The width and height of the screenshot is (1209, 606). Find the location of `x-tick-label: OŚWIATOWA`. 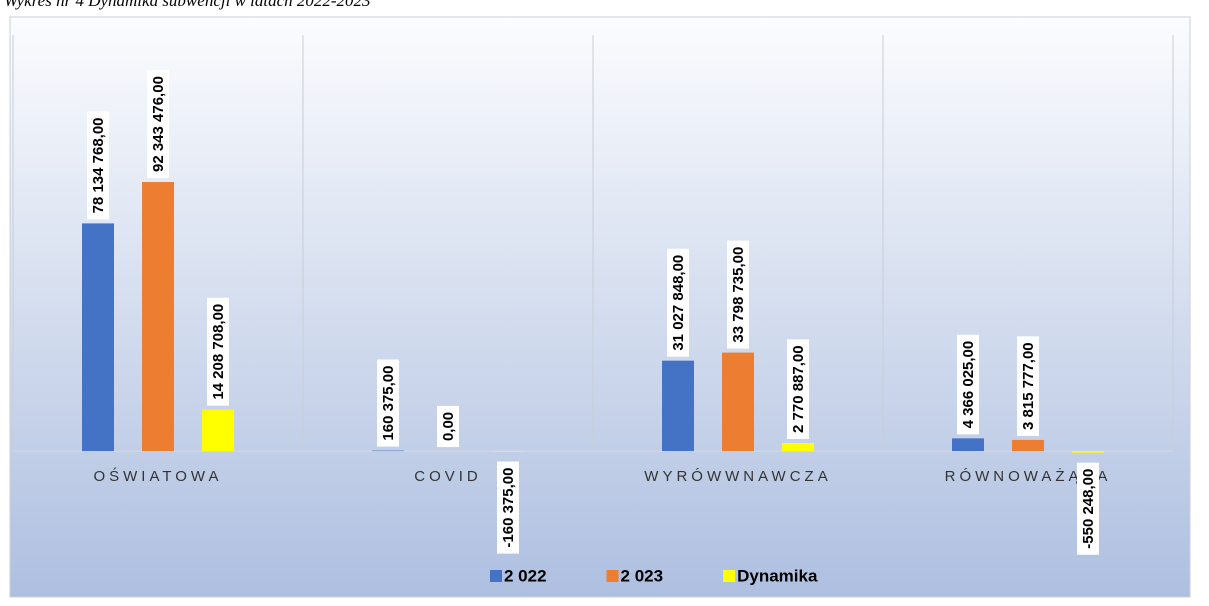

x-tick-label: OŚWIATOWA is located at coordinates (157, 476).